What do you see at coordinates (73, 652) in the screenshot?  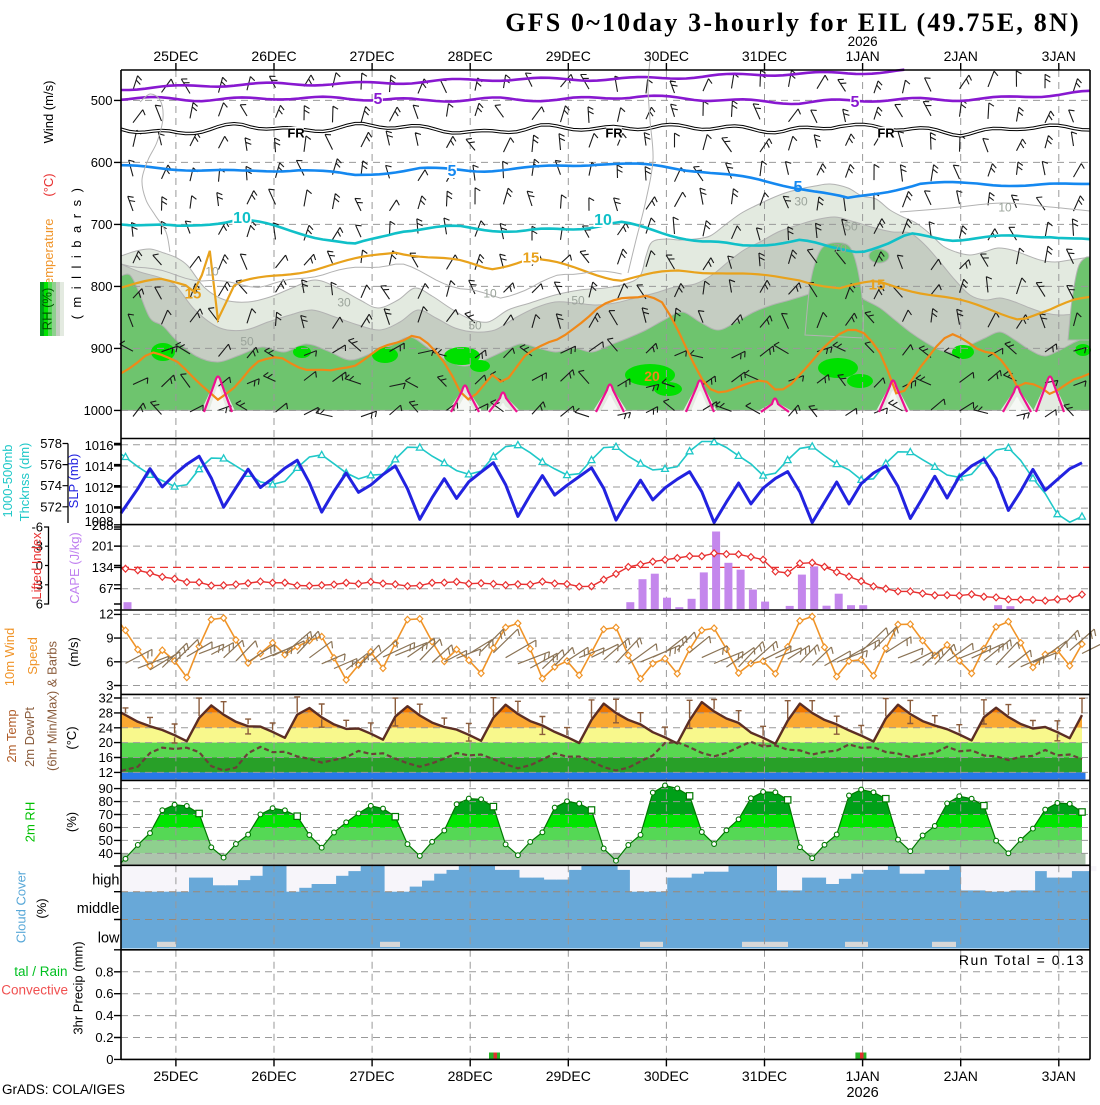 I see `svg-text: (m/s)` at bounding box center [73, 652].